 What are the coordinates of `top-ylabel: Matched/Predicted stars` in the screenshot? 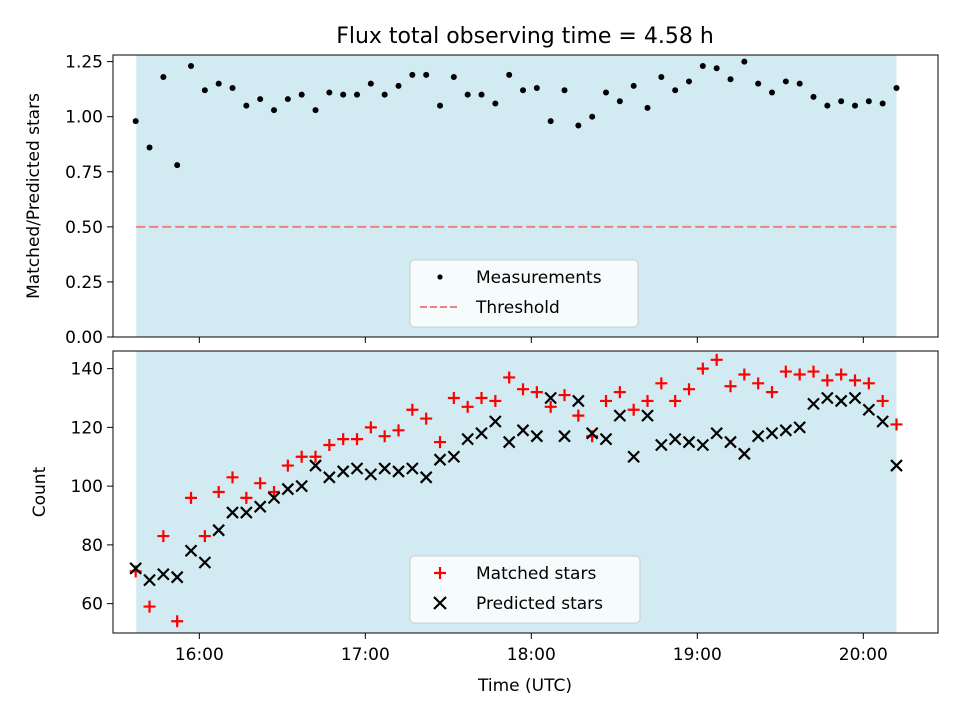 It's located at (34, 196).